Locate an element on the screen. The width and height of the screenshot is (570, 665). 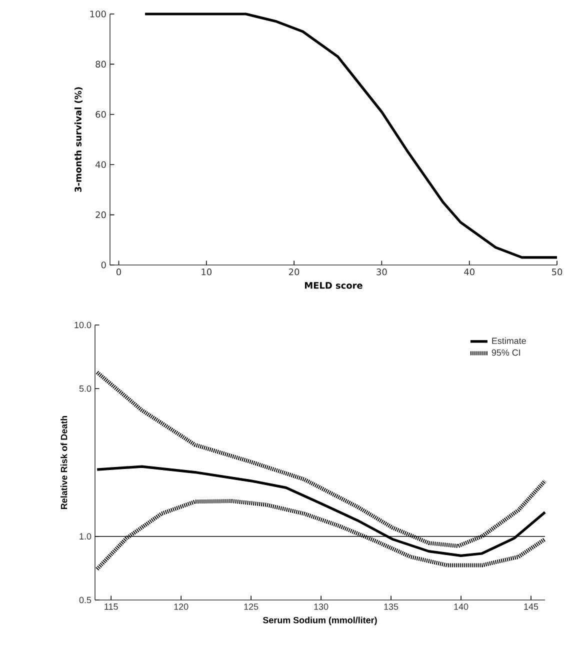
x-tick-label: 40 is located at coordinates (469, 272).